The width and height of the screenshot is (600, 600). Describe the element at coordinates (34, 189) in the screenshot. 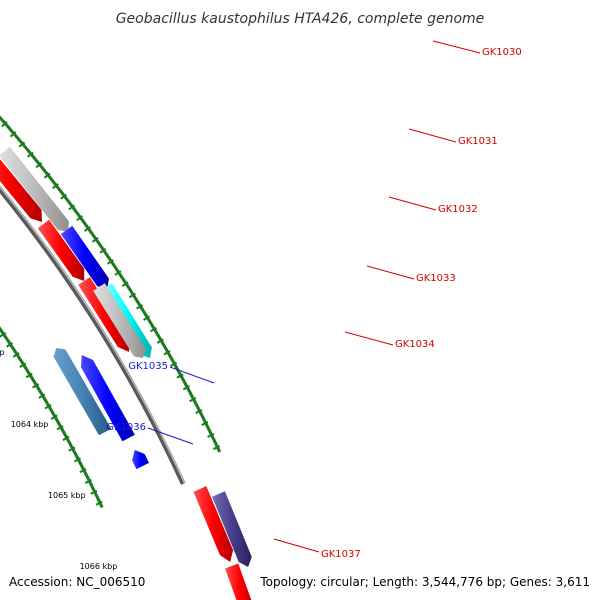

I see `cog-arrow-gk1032` at that location.